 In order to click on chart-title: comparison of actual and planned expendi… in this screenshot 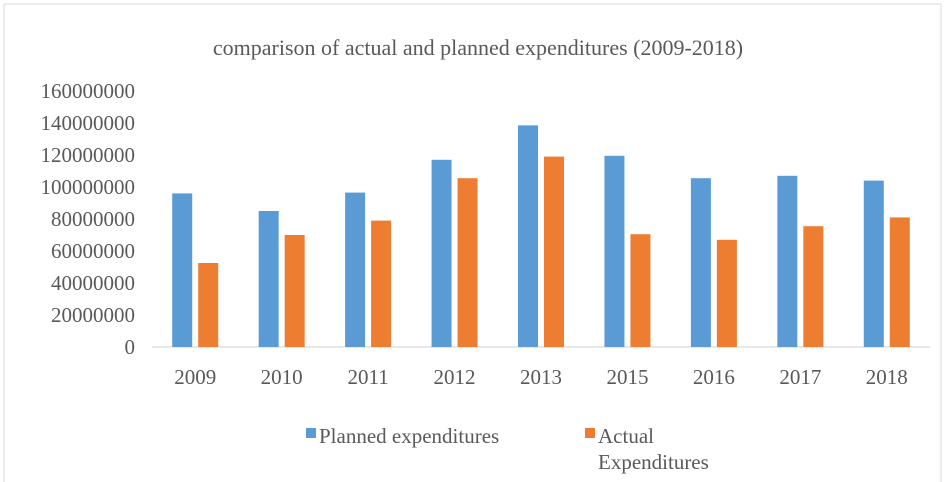, I will do `click(478, 47)`.